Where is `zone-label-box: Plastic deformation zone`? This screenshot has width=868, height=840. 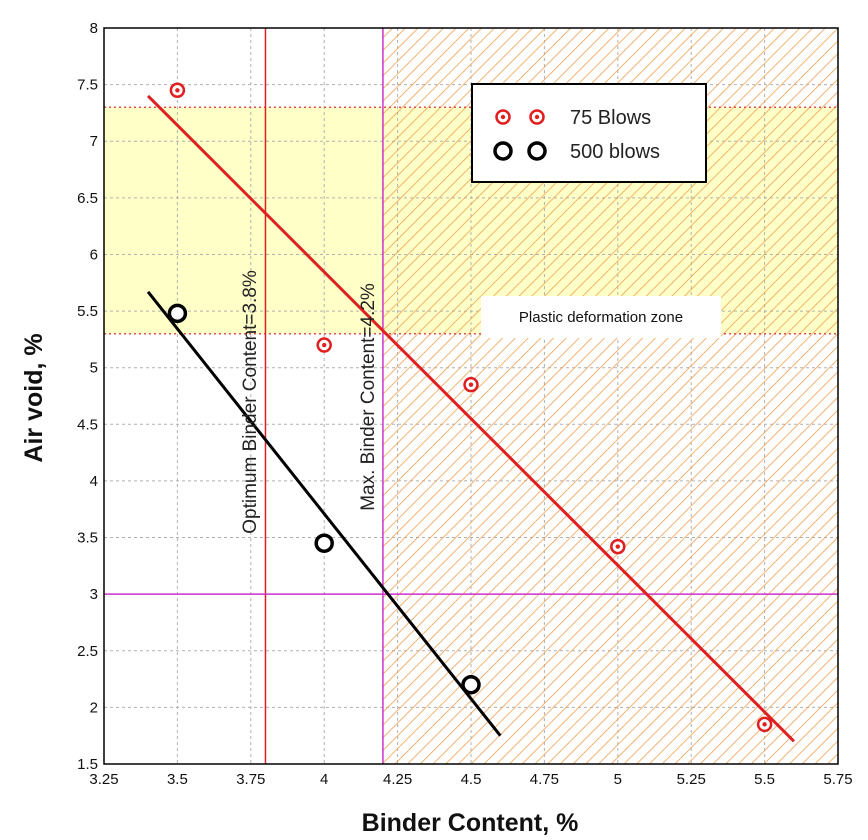 zone-label-box: Plastic deformation zone is located at coordinates (601, 317).